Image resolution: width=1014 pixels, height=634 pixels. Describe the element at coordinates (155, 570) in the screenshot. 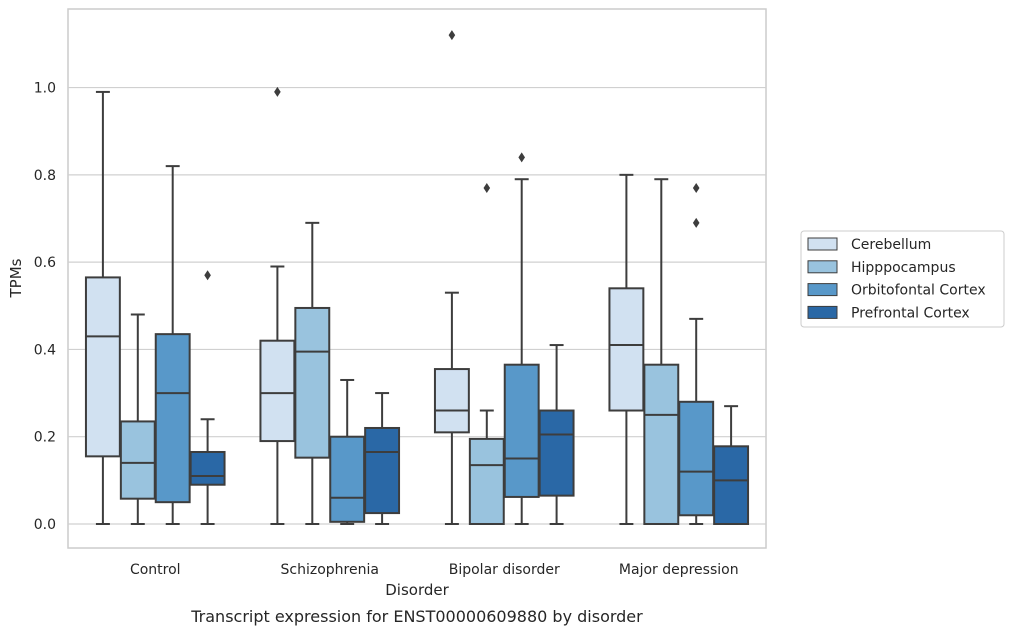

I see `x-tick-label: Control` at that location.